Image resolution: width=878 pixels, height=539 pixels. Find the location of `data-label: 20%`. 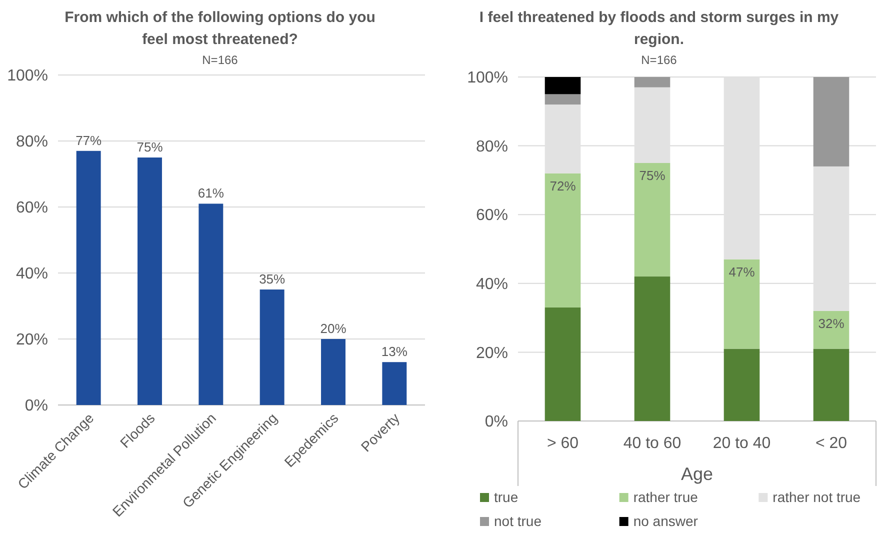

data-label: 20% is located at coordinates (333, 328).